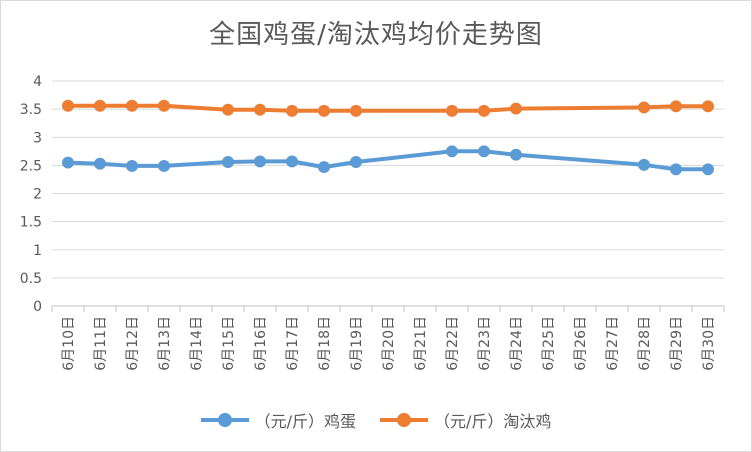 This screenshot has width=752, height=452. What do you see at coordinates (388, 137) in the screenshot?
I see `series-lines` at bounding box center [388, 137].